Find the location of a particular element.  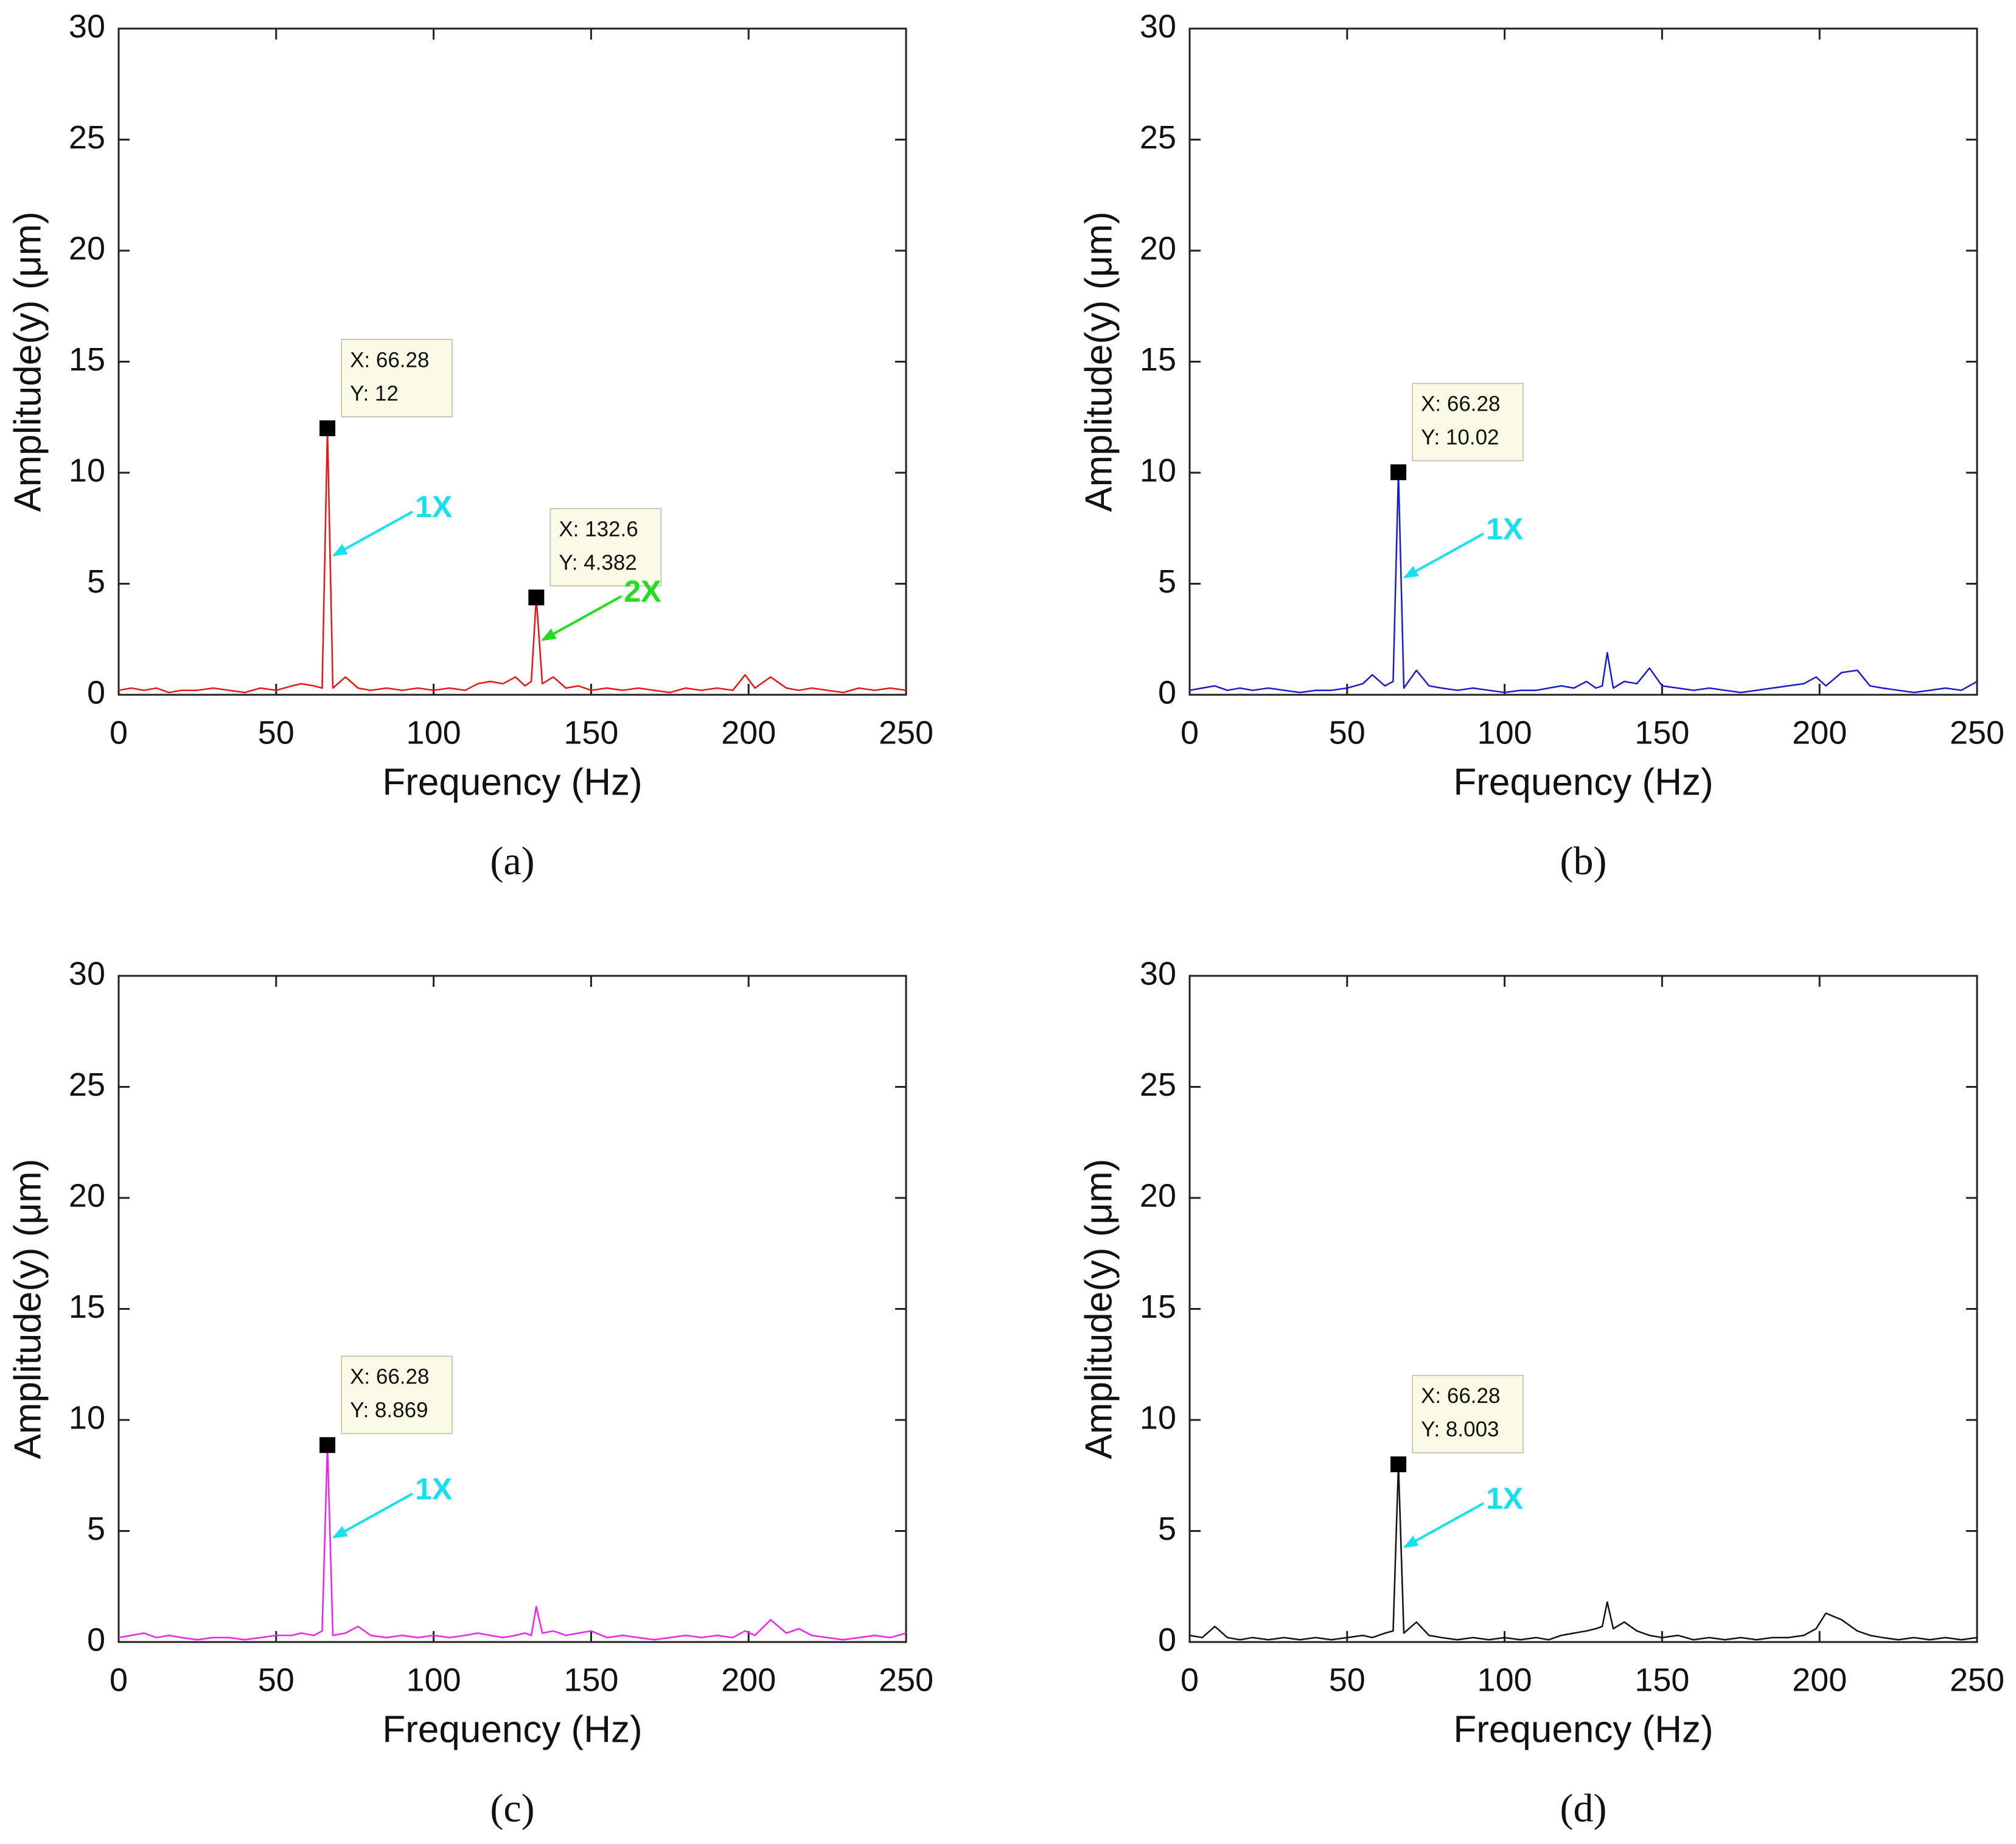

datatip-y: Y: 4.382 is located at coordinates (598, 562).